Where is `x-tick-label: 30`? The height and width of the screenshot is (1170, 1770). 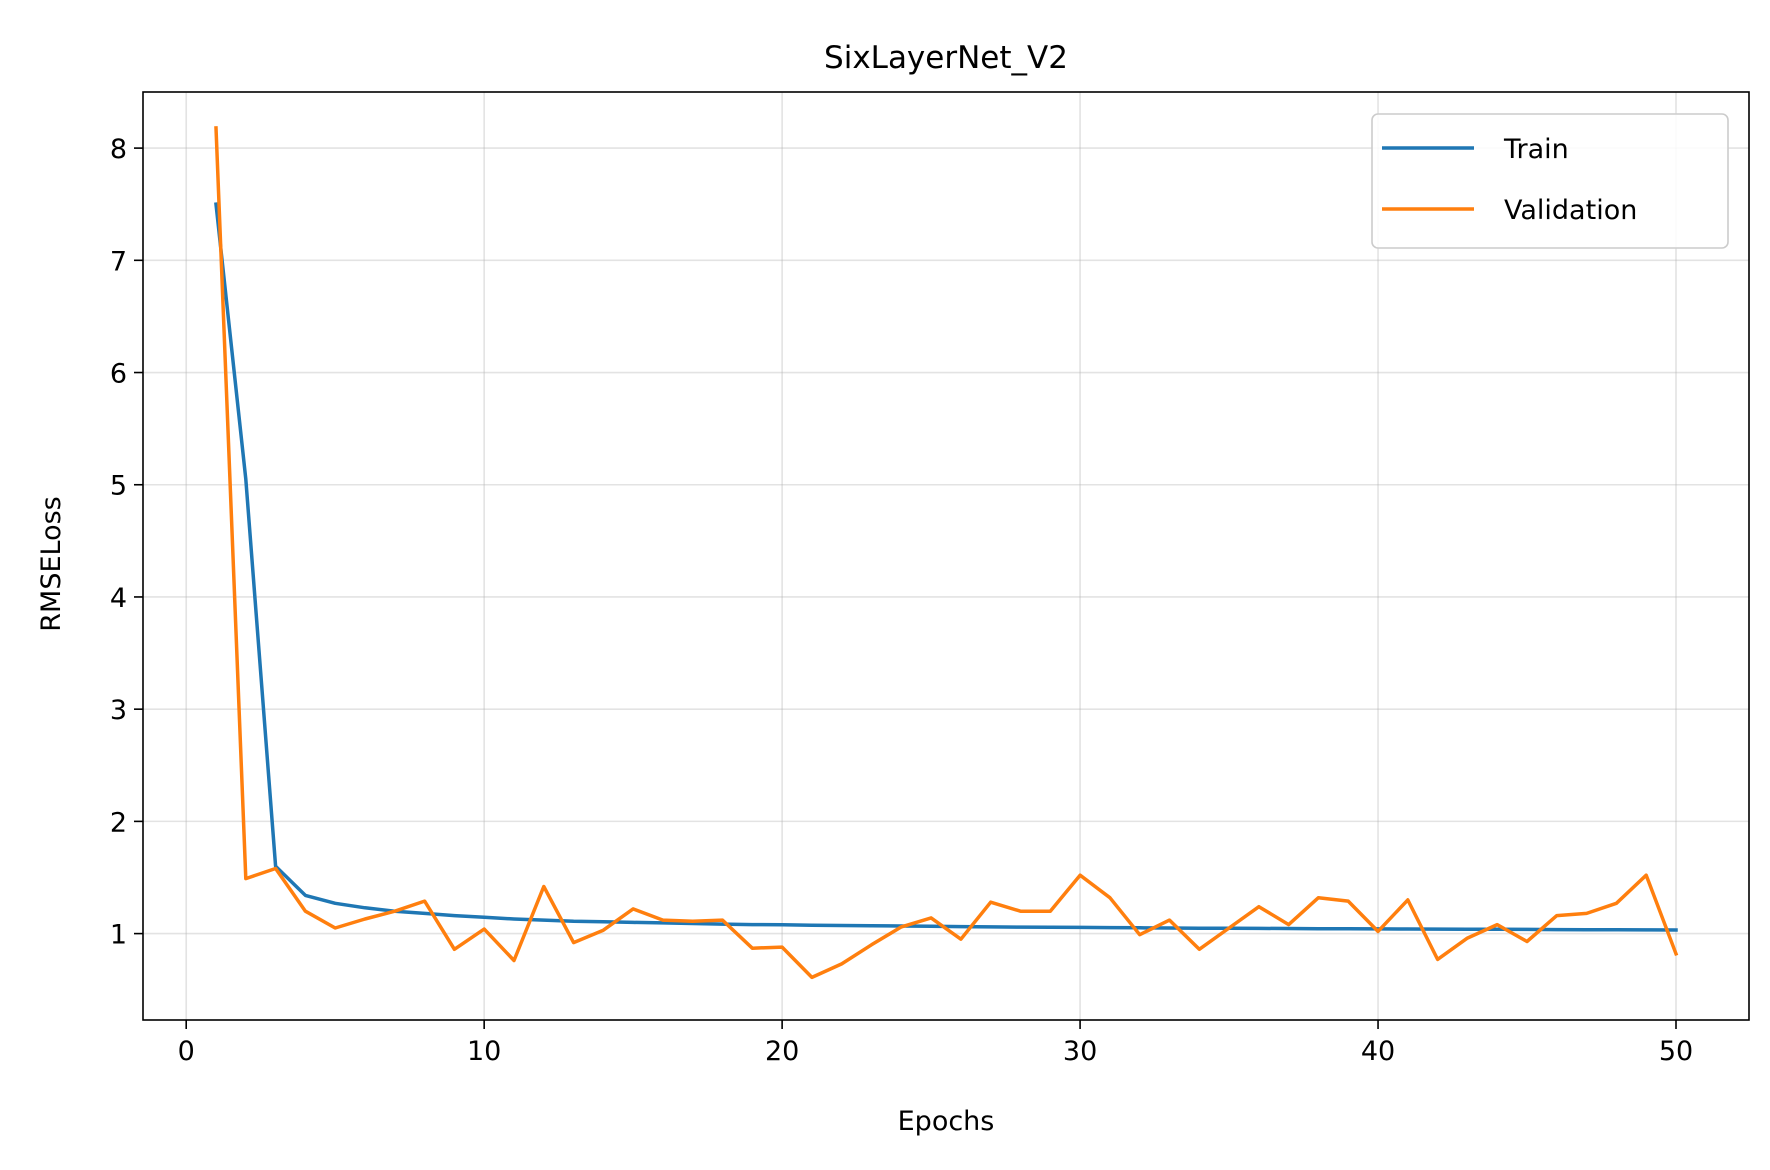 x-tick-label: 30 is located at coordinates (1080, 1051).